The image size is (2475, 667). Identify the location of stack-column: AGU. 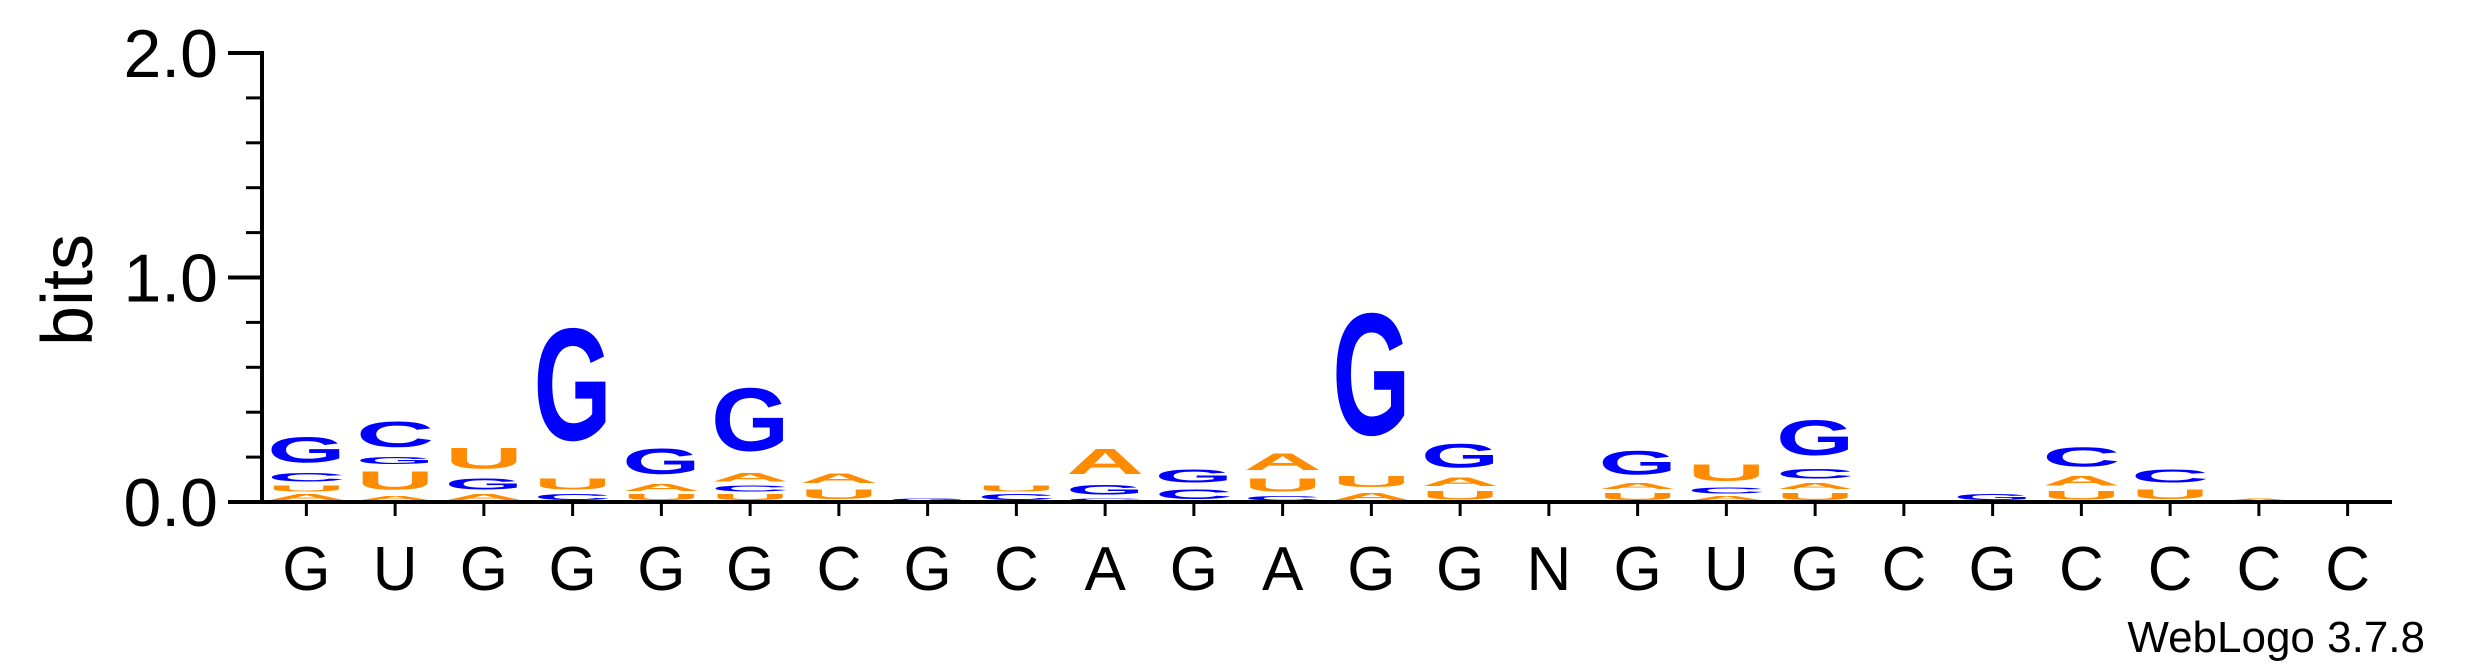
(484, 471).